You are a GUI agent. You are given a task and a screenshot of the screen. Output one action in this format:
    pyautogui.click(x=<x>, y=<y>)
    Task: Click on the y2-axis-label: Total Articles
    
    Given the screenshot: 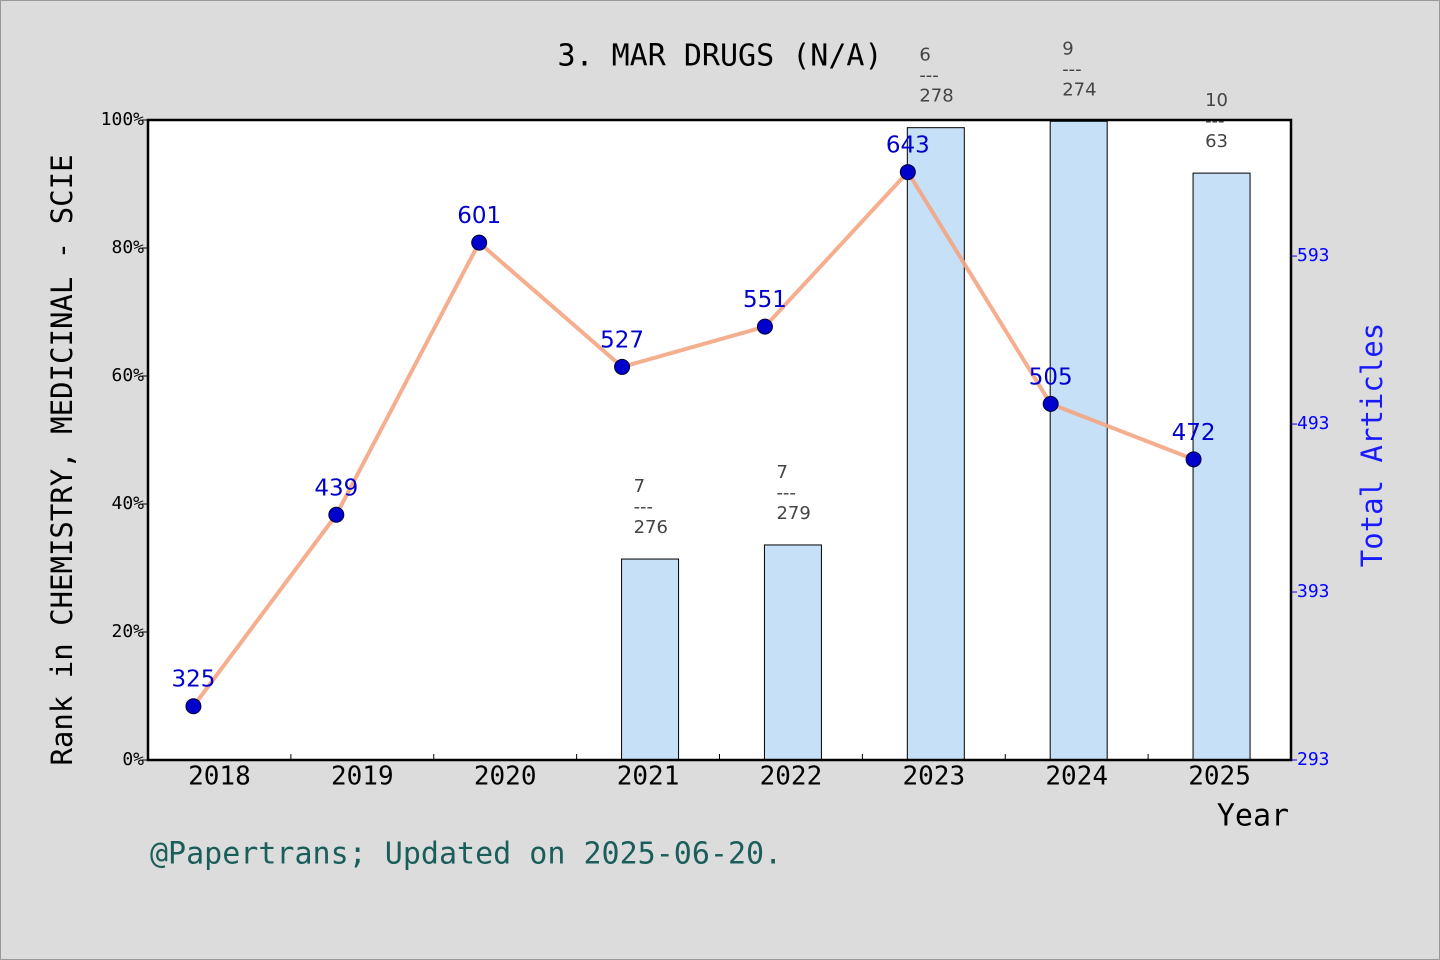 What is the action you would take?
    pyautogui.click(x=1372, y=445)
    